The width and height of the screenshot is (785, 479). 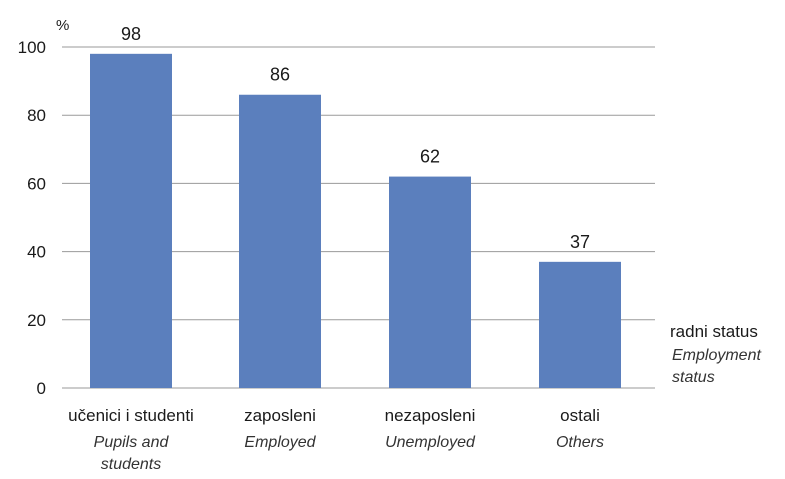 I want to click on category-label: nezaposleni, so click(x=430, y=415).